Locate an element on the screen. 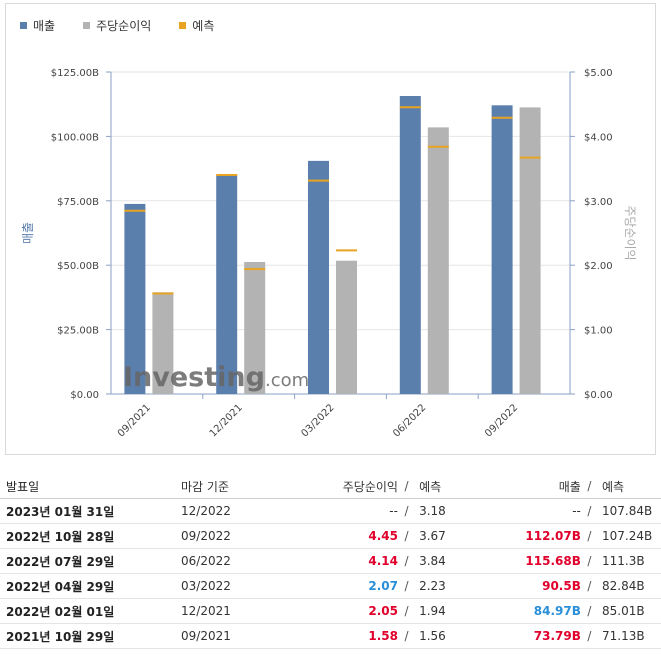 The width and height of the screenshot is (661, 655). period-cell: 03/2022 is located at coordinates (206, 586).